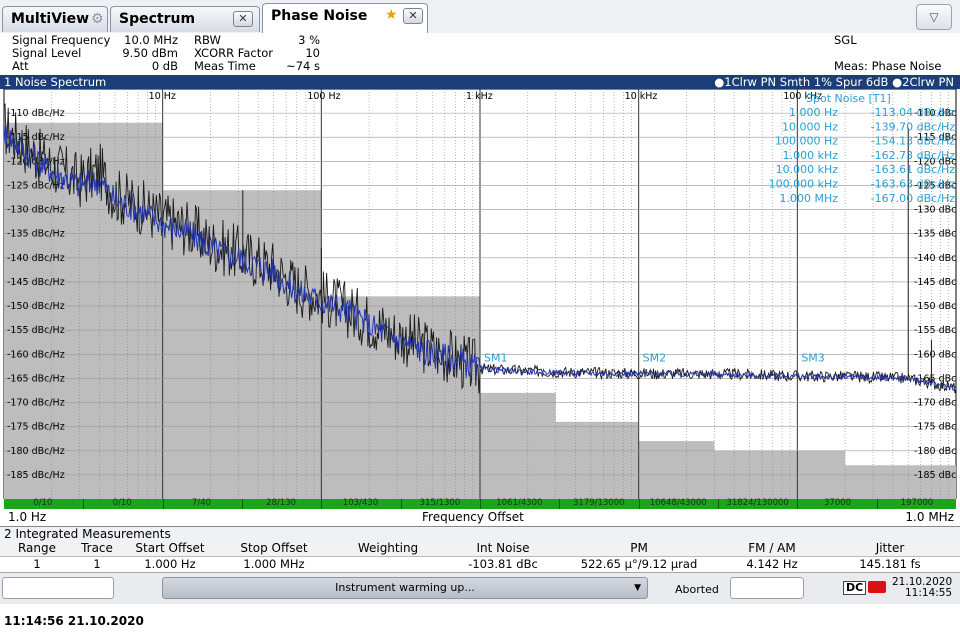 The width and height of the screenshot is (960, 638). I want to click on footer-timestamp: 11:14:56 21.10.2020, so click(74, 621).